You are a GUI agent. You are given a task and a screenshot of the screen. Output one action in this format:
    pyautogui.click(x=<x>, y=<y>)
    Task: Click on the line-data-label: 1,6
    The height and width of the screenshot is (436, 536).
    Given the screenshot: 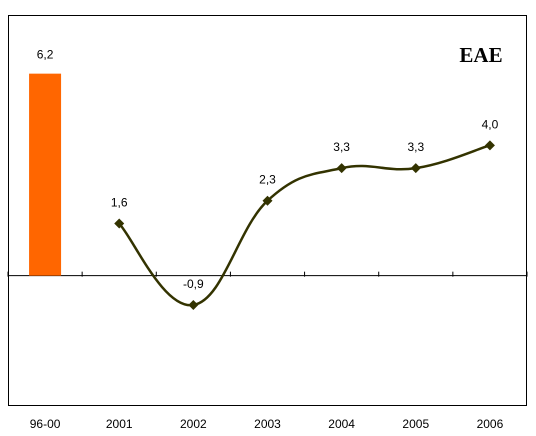 What is the action you would take?
    pyautogui.click(x=119, y=203)
    